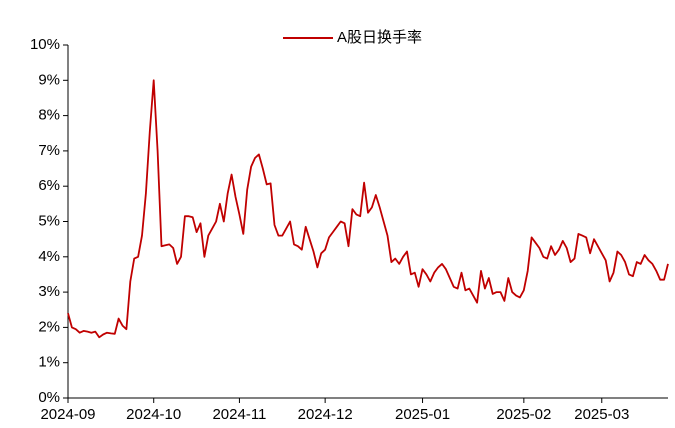  Describe the element at coordinates (67, 414) in the screenshot. I see `x-tick-label: 2024-09` at that location.